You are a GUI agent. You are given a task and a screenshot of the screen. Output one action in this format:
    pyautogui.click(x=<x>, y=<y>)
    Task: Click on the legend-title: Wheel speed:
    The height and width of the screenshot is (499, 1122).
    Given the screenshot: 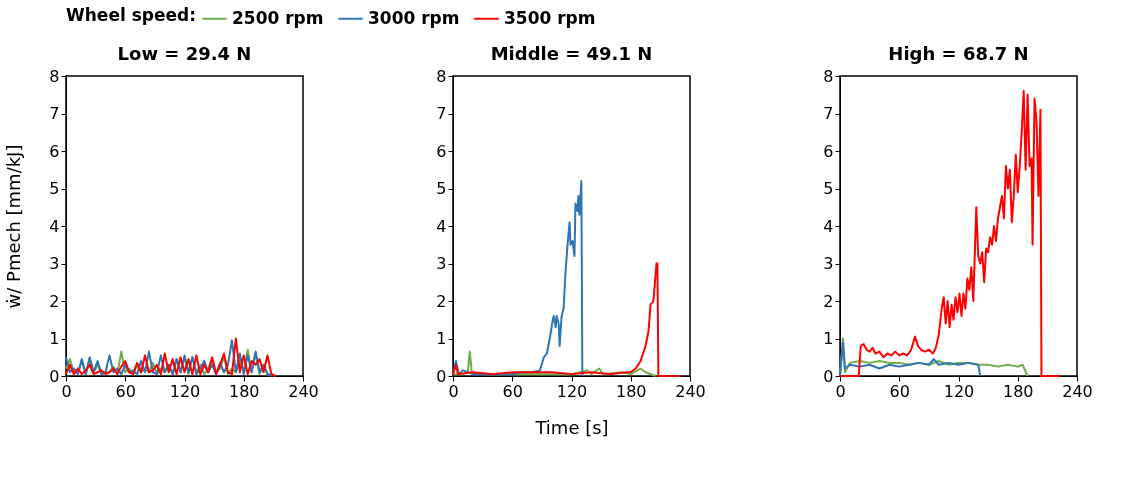 What is the action you would take?
    pyautogui.click(x=131, y=15)
    